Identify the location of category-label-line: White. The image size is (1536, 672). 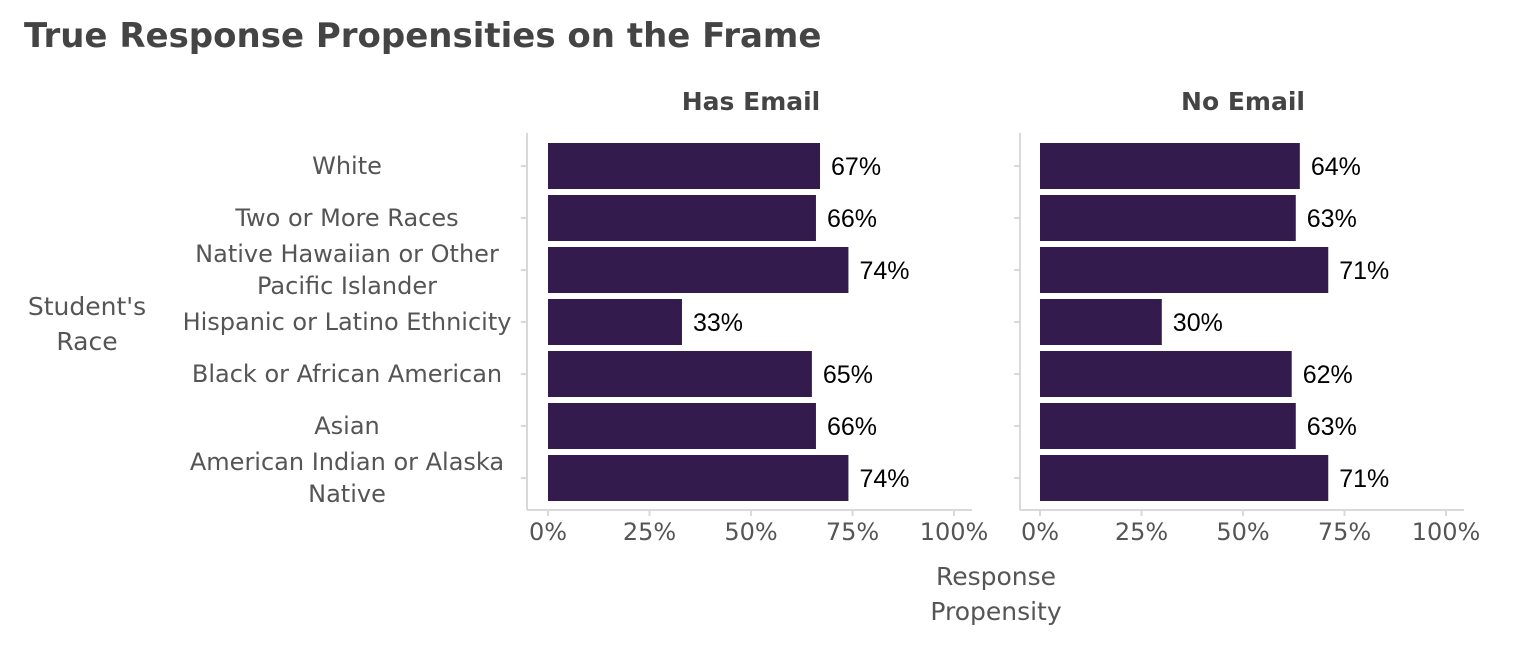
(347, 166).